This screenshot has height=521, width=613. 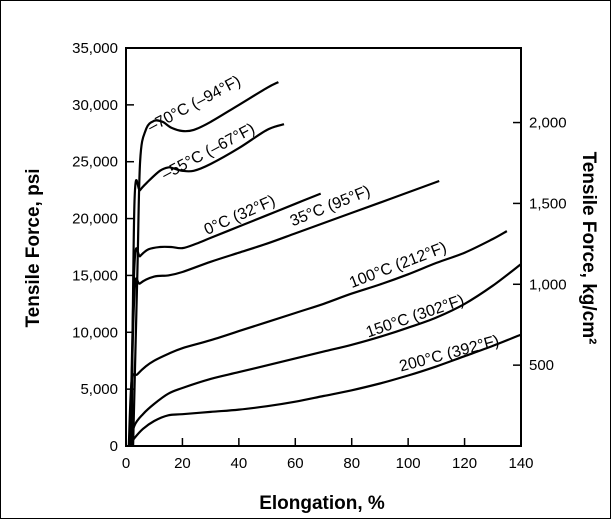 I want to click on y-tick-label: 0, so click(x=114, y=446).